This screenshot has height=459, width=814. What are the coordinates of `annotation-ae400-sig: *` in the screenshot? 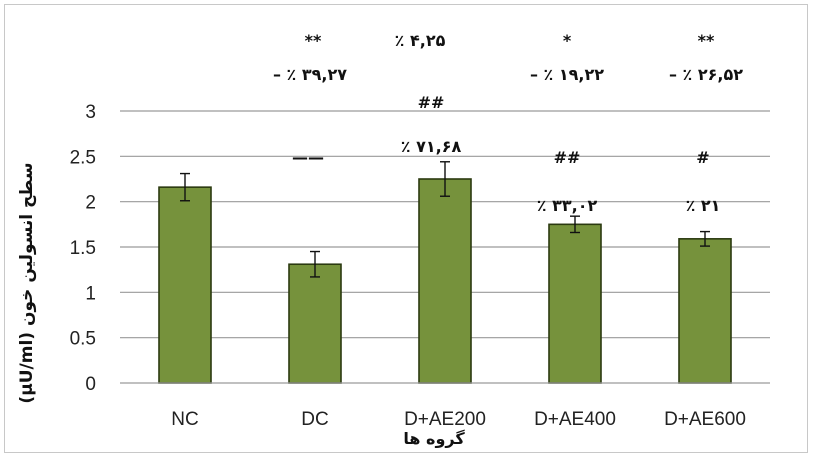 It's located at (567, 40).